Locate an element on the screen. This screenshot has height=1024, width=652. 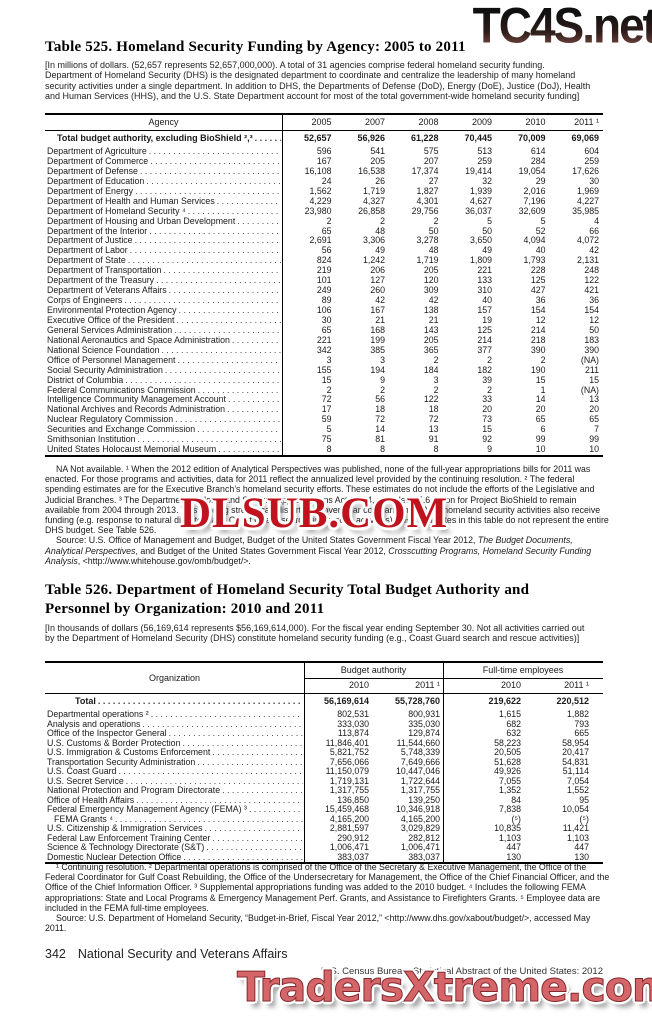
table-total-row: Total 56,169,614 55,728,760 219,622 220,512 is located at coordinates (324, 701).